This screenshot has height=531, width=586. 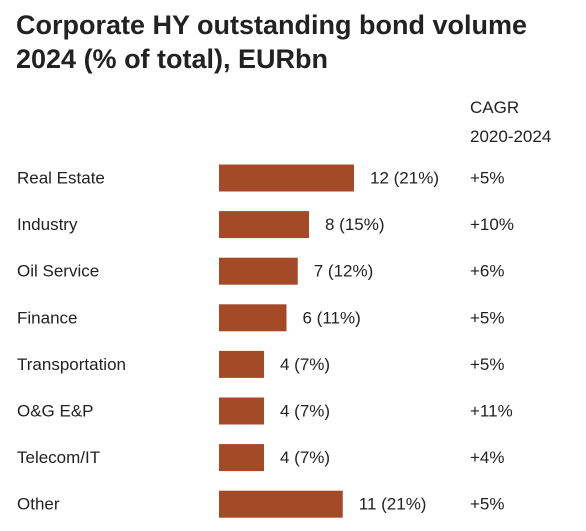 I want to click on category-label: Telecom/IT, so click(x=58, y=457).